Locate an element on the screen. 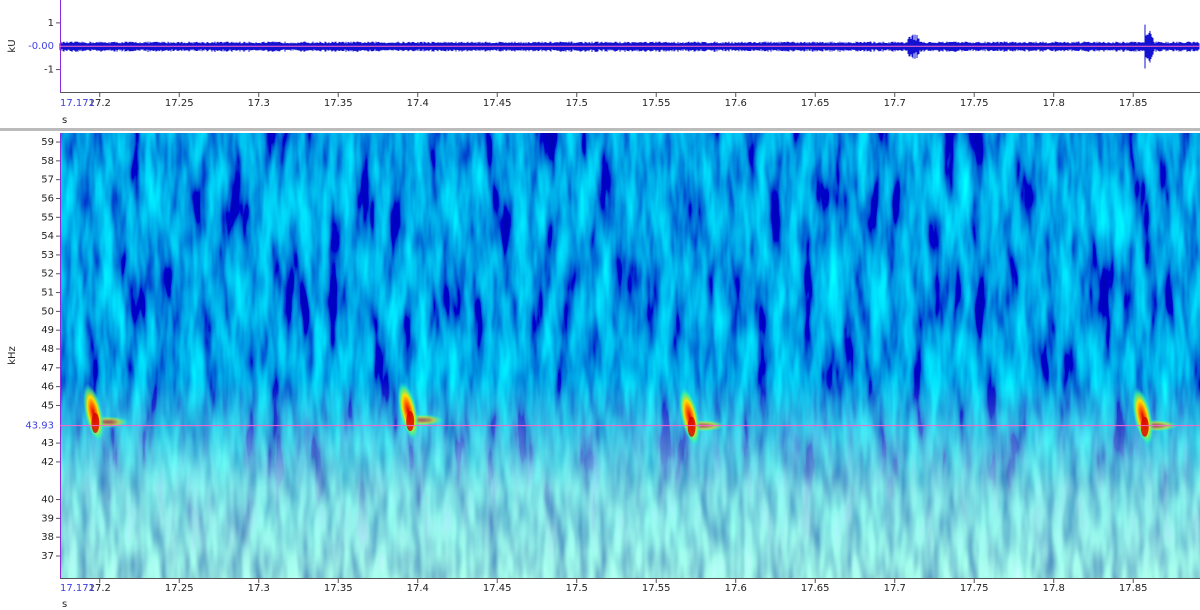  call-event is located at coordinates (106, 413).